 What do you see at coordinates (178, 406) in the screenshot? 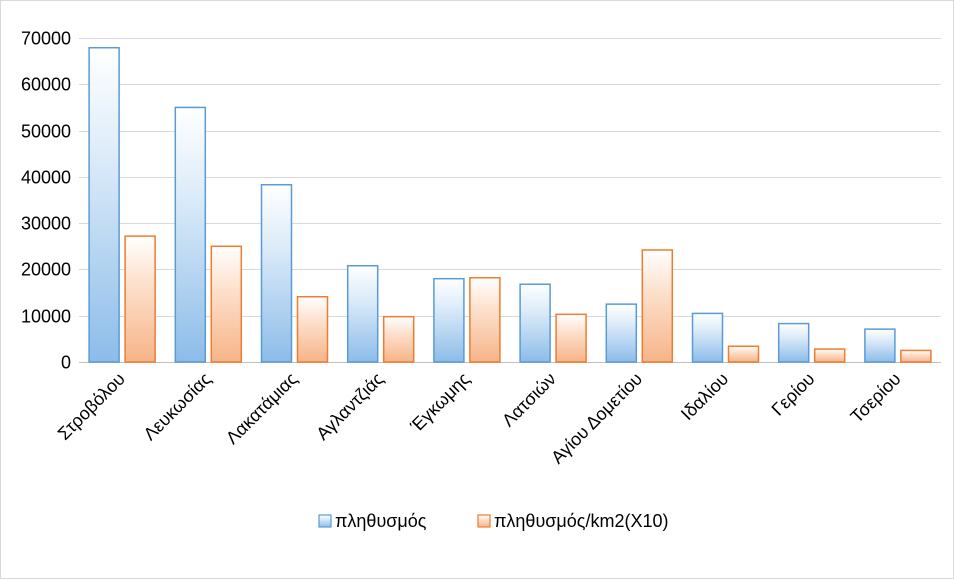
I see `x-category-label: Λευκωσίας` at bounding box center [178, 406].